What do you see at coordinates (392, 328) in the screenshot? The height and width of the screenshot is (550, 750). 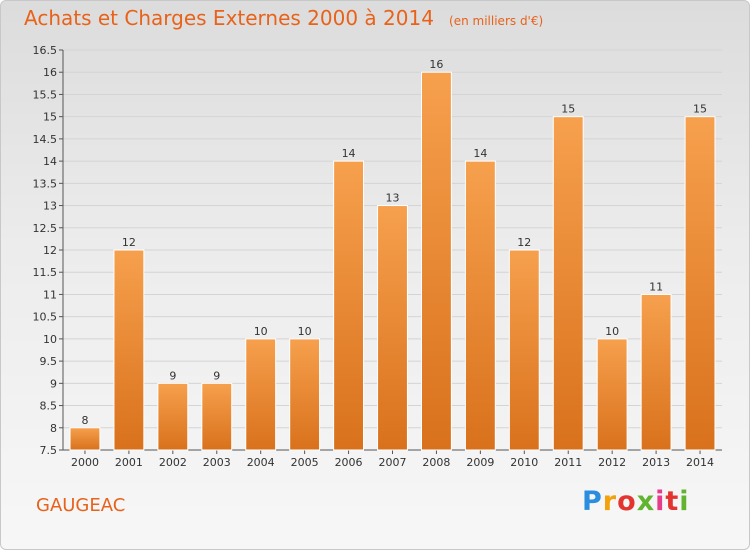 I see `bar-2007` at bounding box center [392, 328].